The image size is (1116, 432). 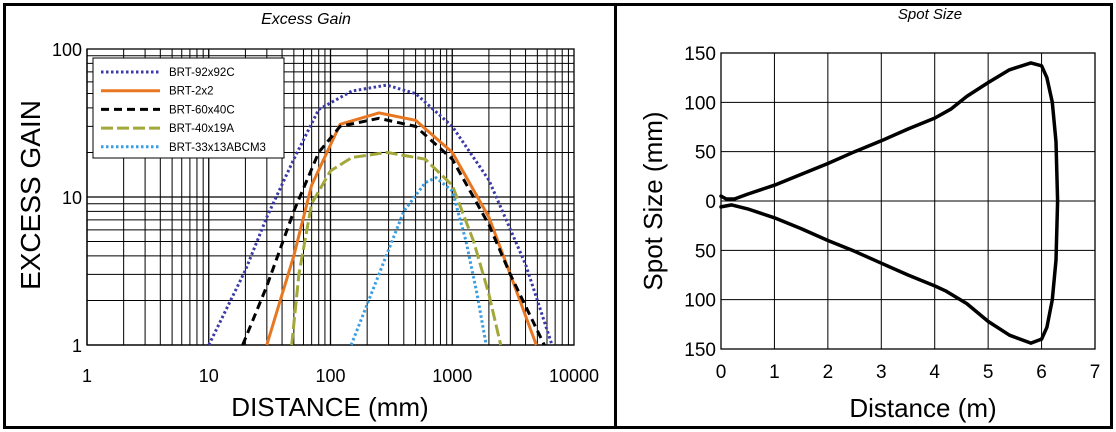 What do you see at coordinates (306, 19) in the screenshot?
I see `excess-gain-title: Excess Gain` at bounding box center [306, 19].